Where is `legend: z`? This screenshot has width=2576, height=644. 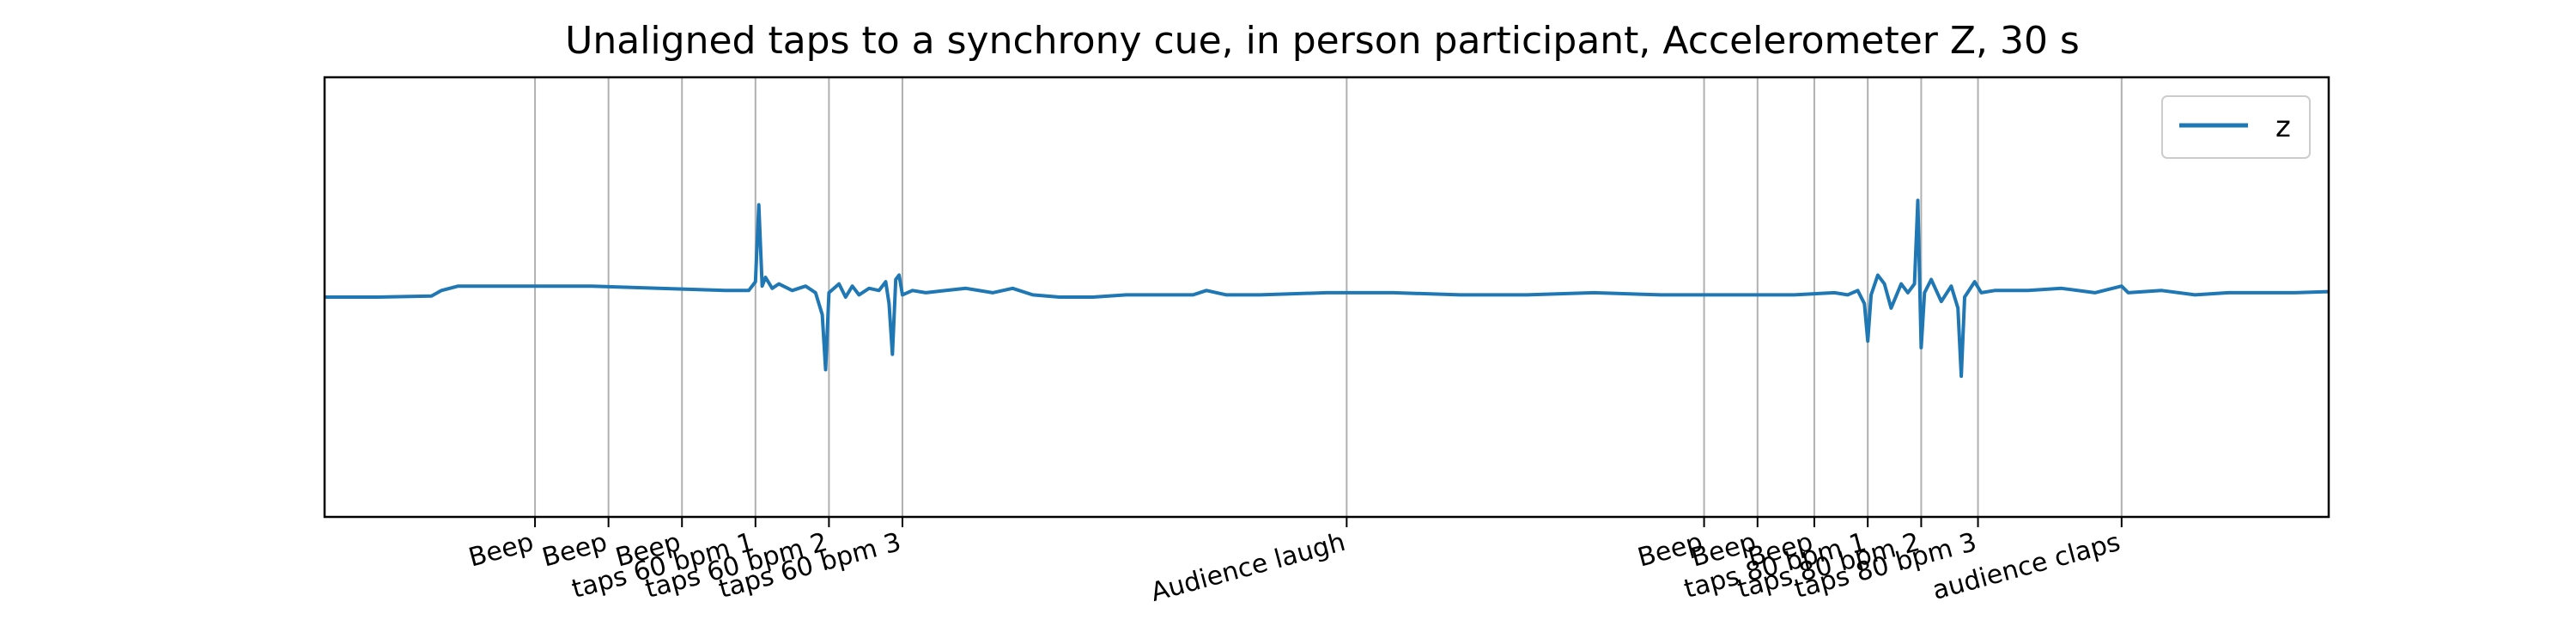 legend: z is located at coordinates (2236, 127).